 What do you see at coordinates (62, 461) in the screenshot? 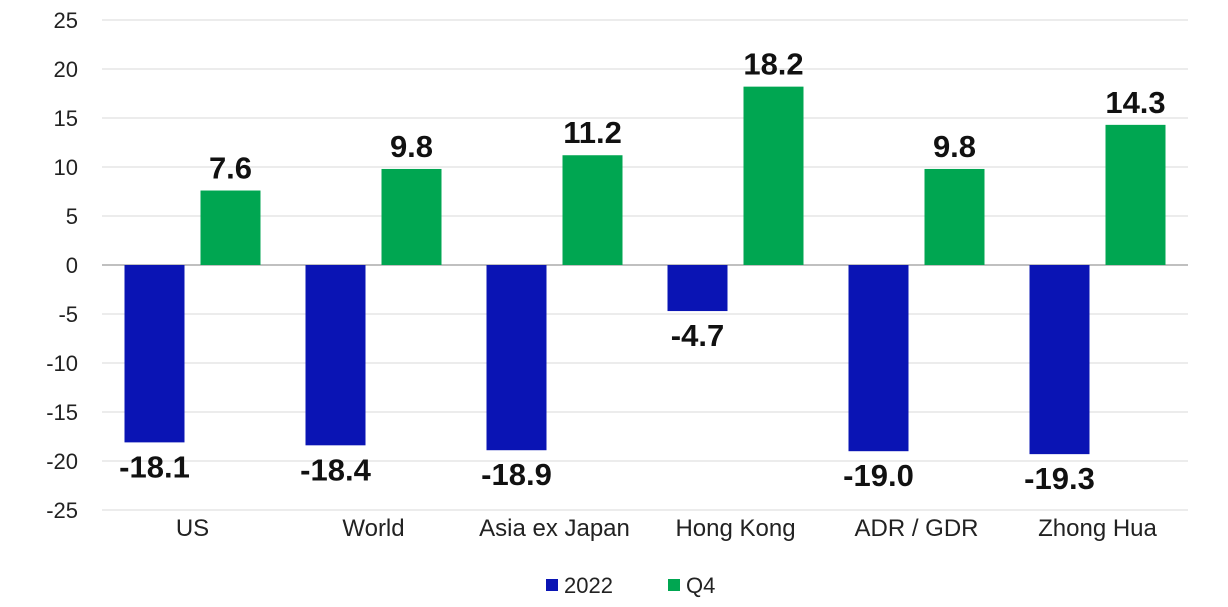
I see `y-tick-label: -20` at bounding box center [62, 461].